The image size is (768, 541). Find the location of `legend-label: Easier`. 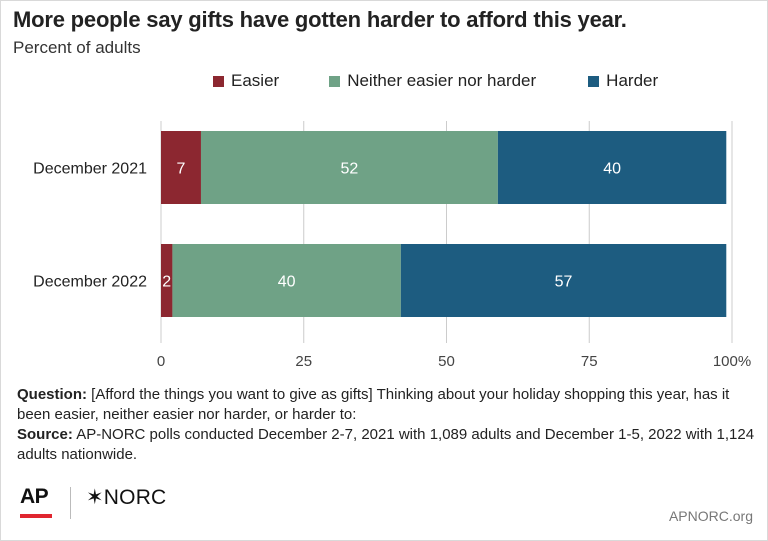

legend-label: Easier is located at coordinates (255, 80).